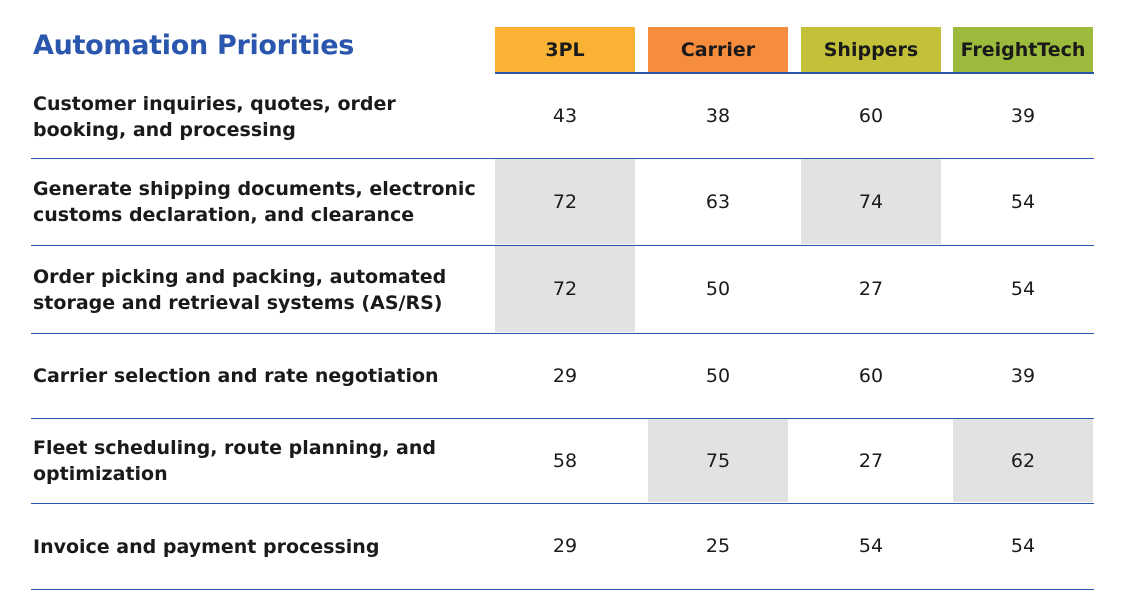  Describe the element at coordinates (794, 73) in the screenshot. I see `header-divider` at that location.